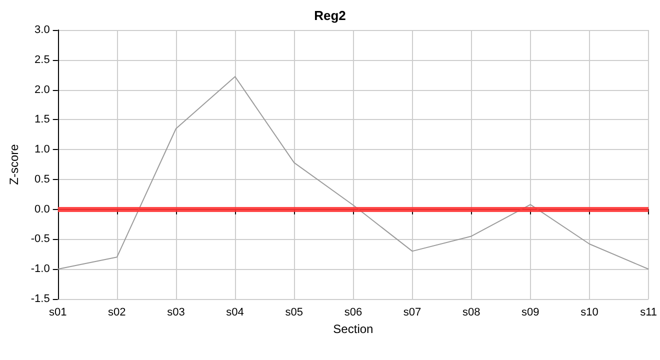  Describe the element at coordinates (40, 299) in the screenshot. I see `y-tick-label: -1.5` at that location.